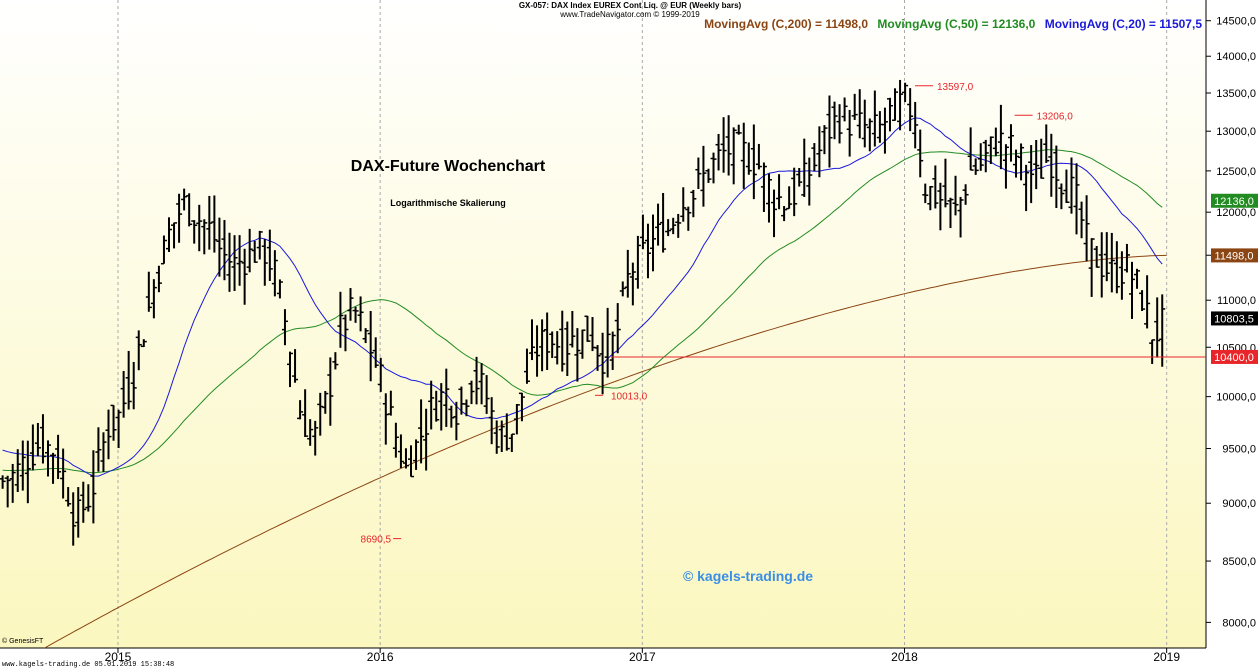 The height and width of the screenshot is (671, 1260). Describe the element at coordinates (1236, 57) in the screenshot. I see `y-tick-label: 14000,0` at that location.